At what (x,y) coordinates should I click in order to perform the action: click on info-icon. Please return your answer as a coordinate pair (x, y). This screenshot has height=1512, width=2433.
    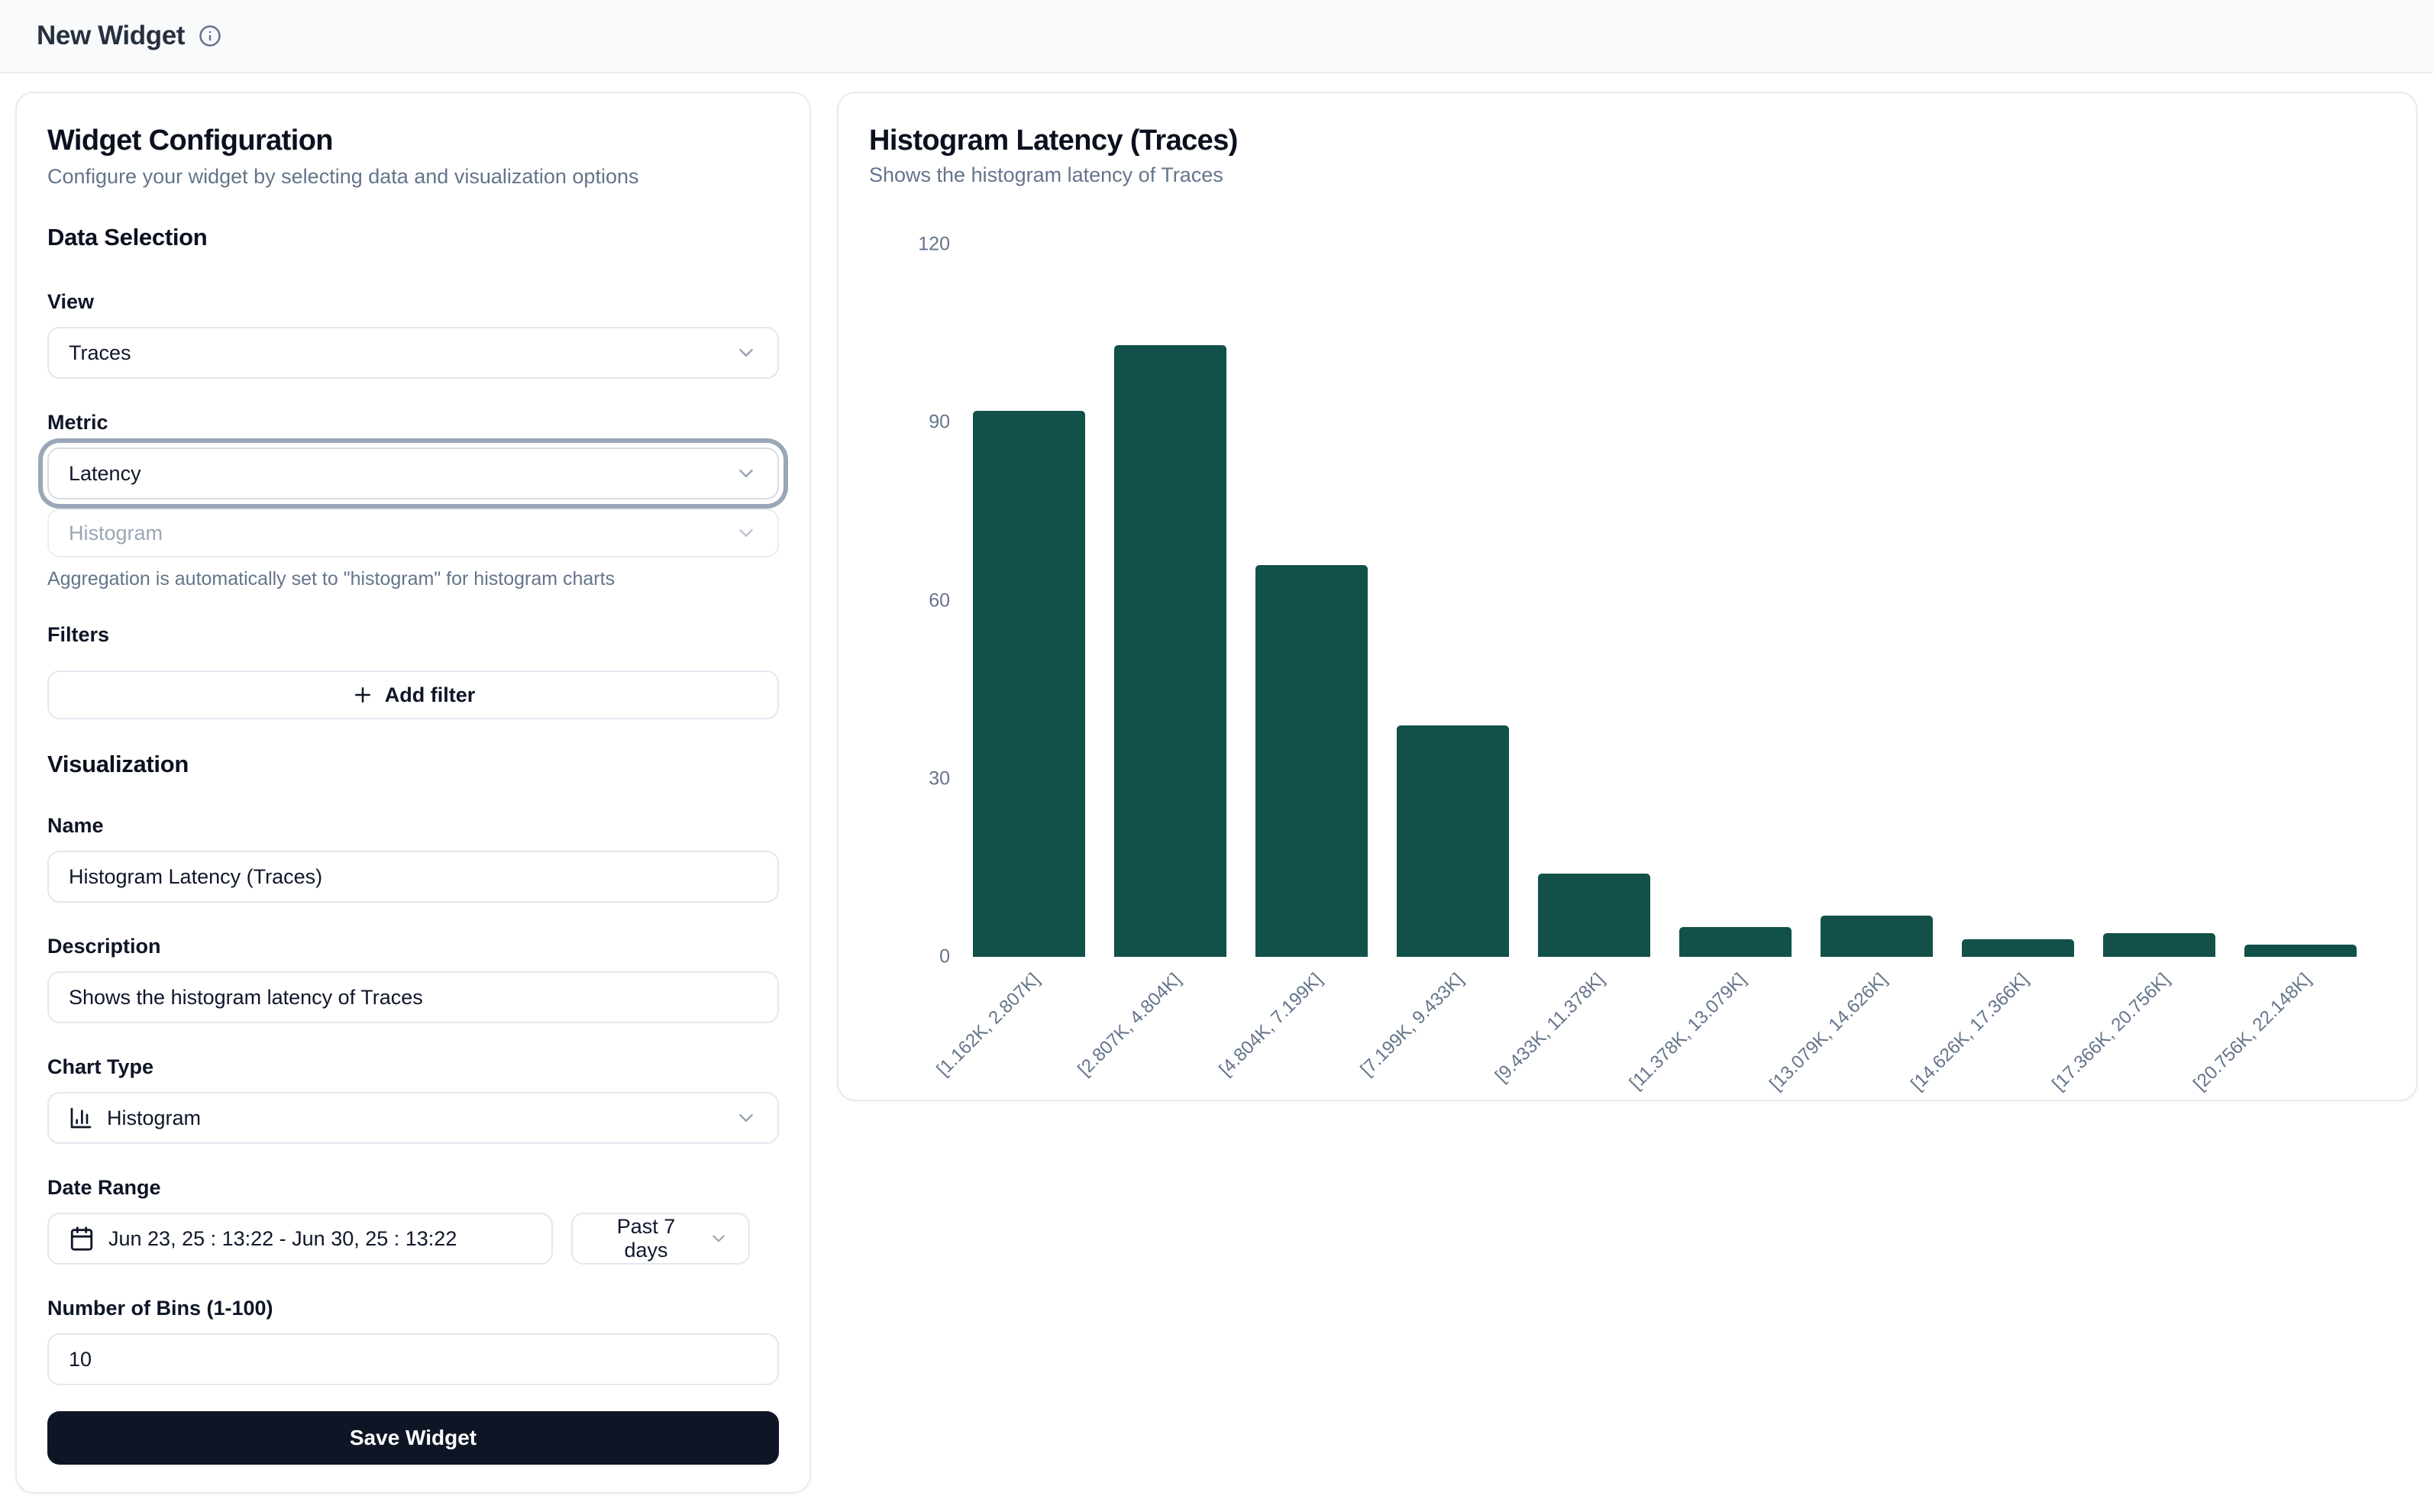
    Looking at the image, I should click on (210, 36).